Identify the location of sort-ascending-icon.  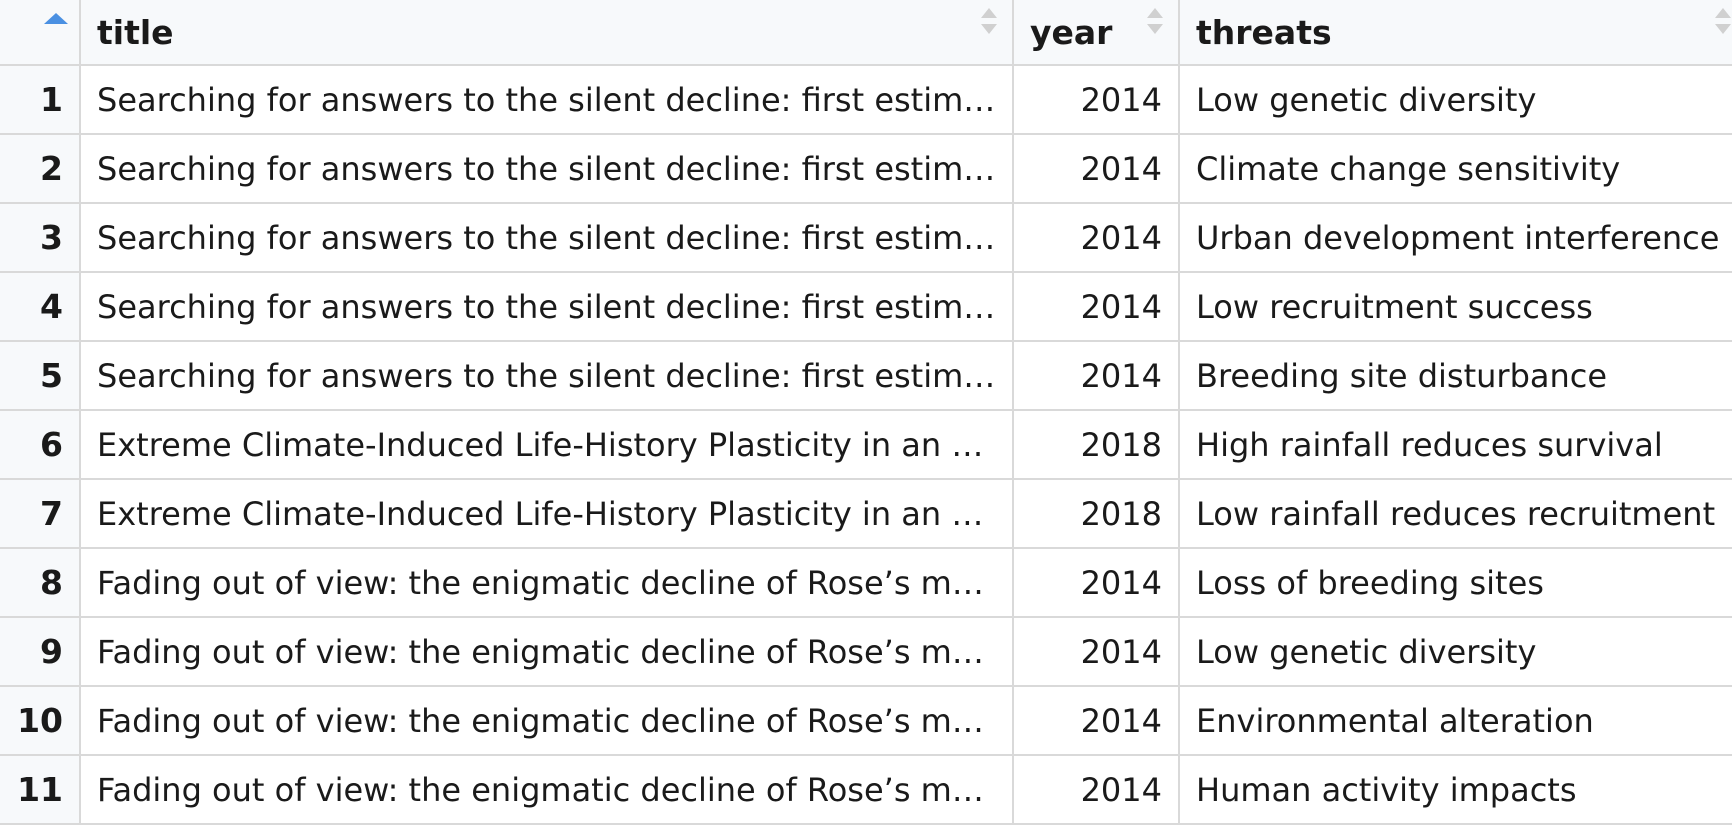
(56, 18).